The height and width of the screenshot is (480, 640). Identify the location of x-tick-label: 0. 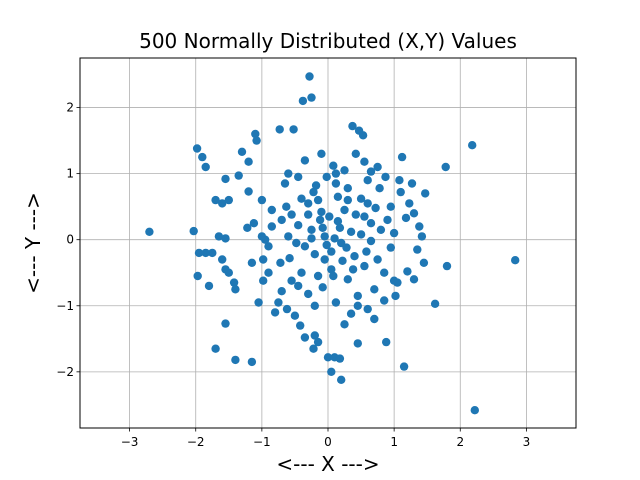
(328, 442).